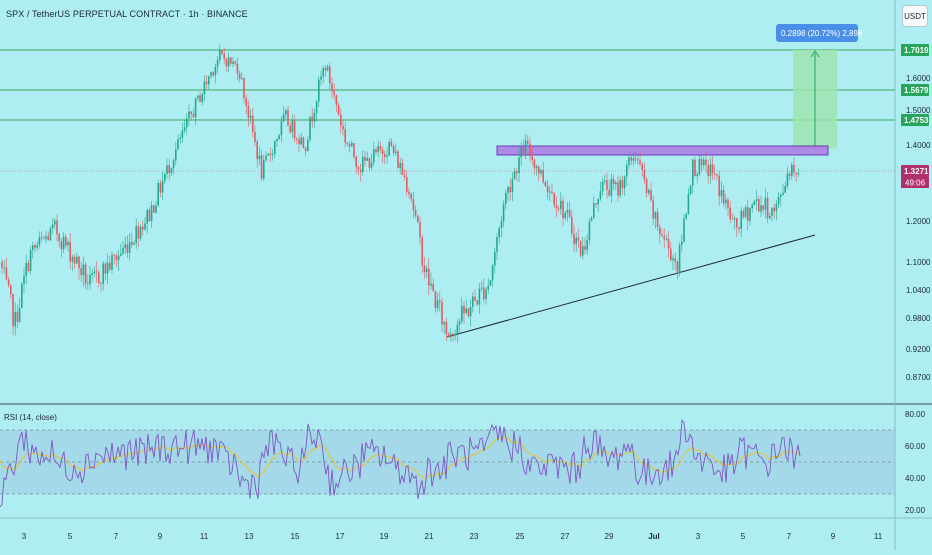 This screenshot has width=932, height=555. What do you see at coordinates (474, 536) in the screenshot?
I see `time-tick: 23` at bounding box center [474, 536].